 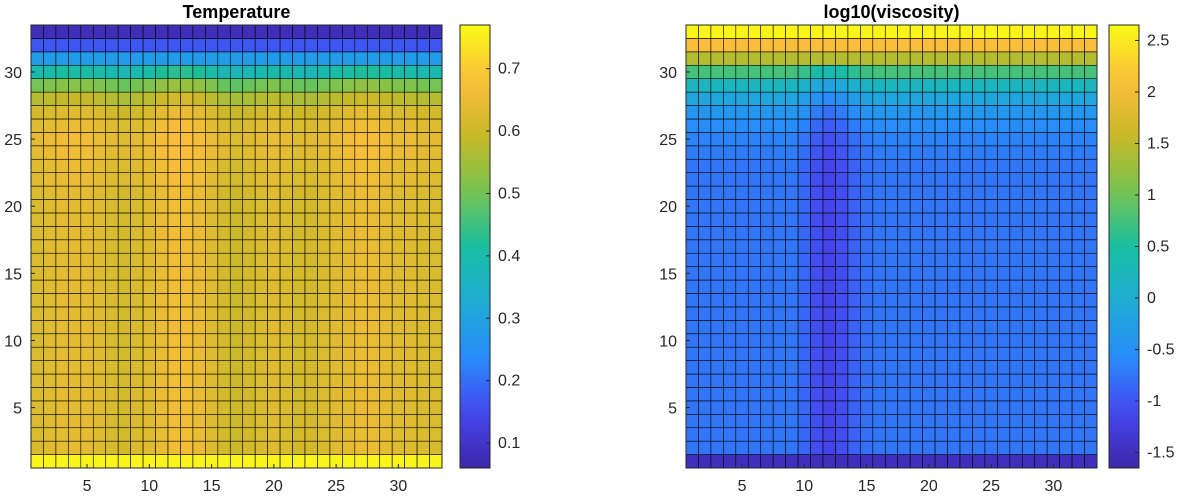 What do you see at coordinates (891, 12) in the screenshot?
I see `chart-title: log10(viscosity)` at bounding box center [891, 12].